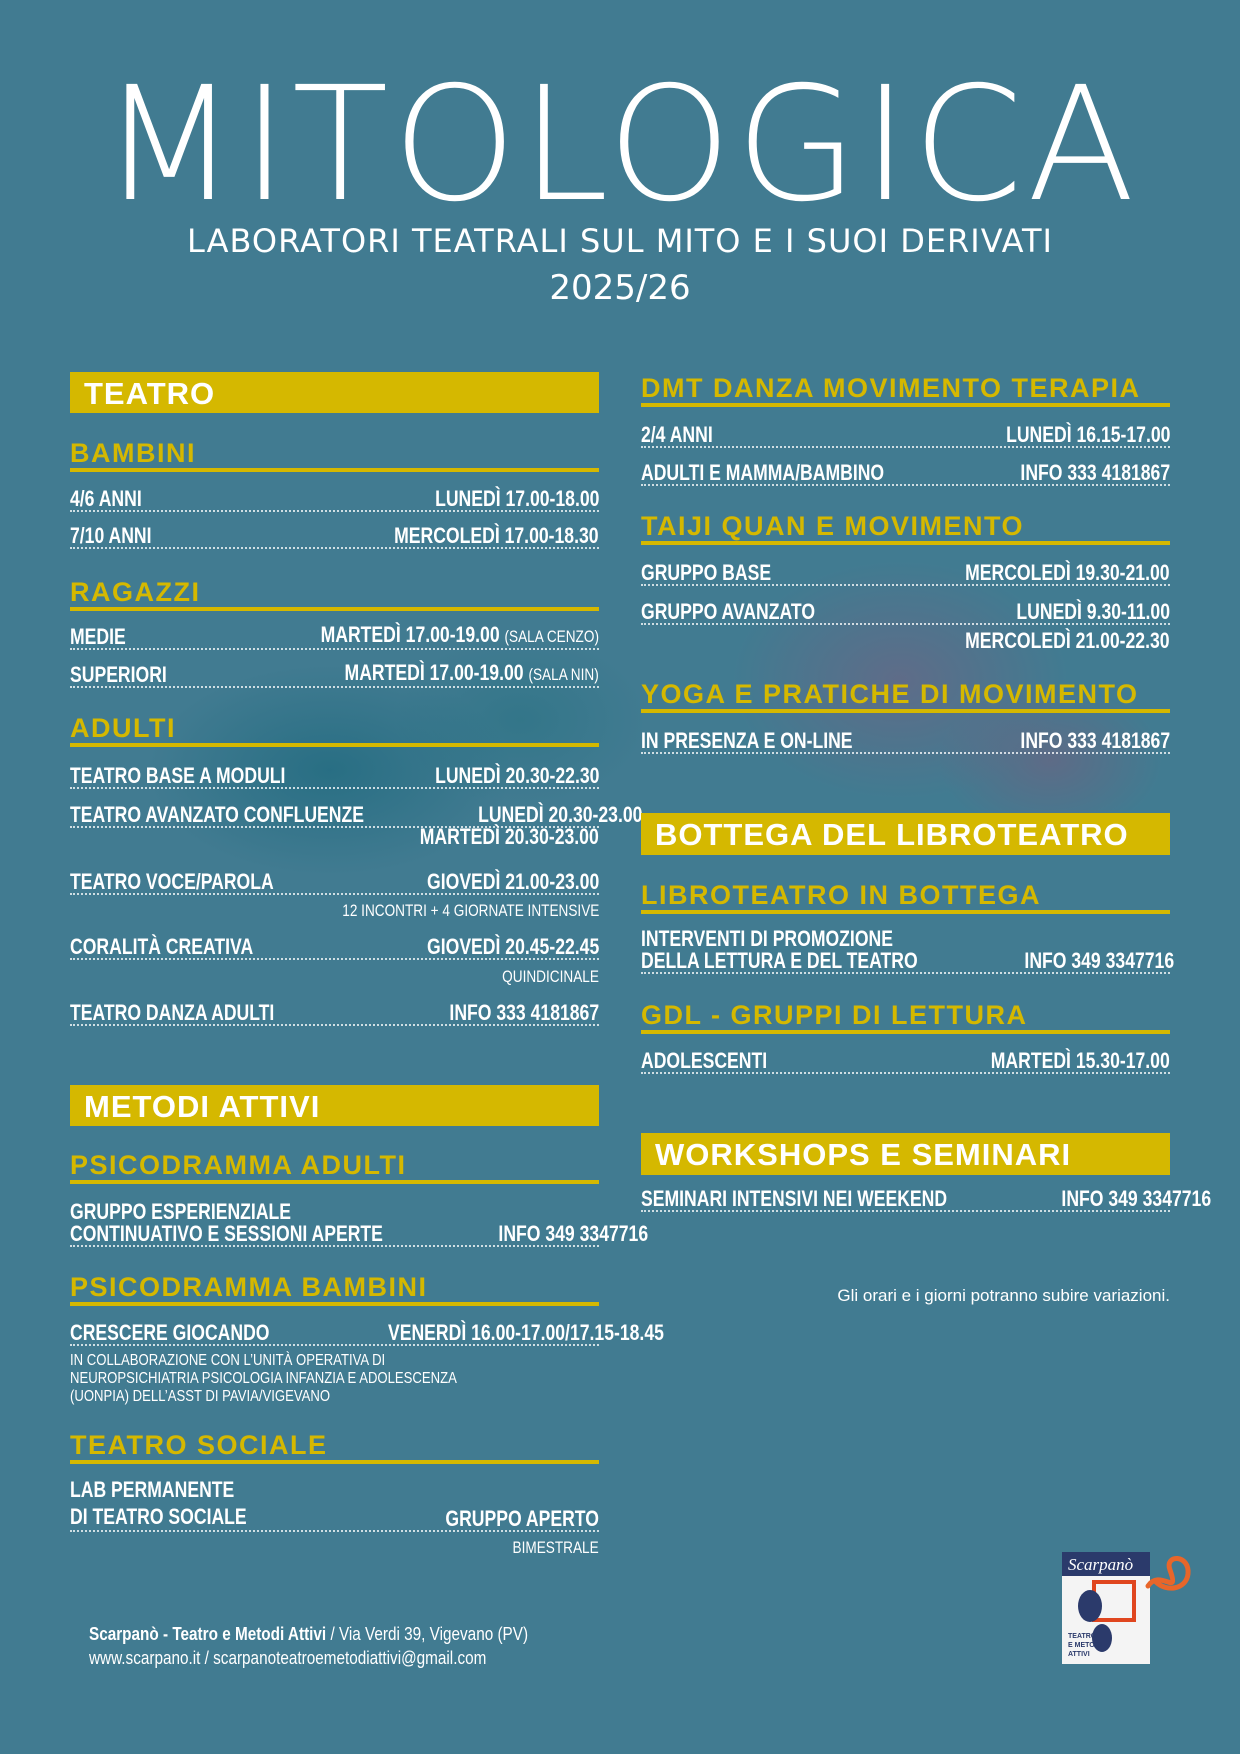 The width and height of the screenshot is (1240, 1754). I want to click on row-value: MARTEDÌ 17.00-19.00 (SALA NIN), so click(472, 674).